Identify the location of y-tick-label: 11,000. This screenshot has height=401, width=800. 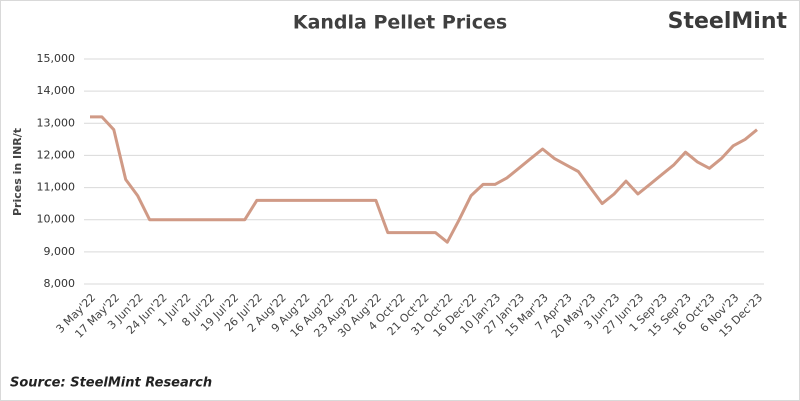
(56, 187).